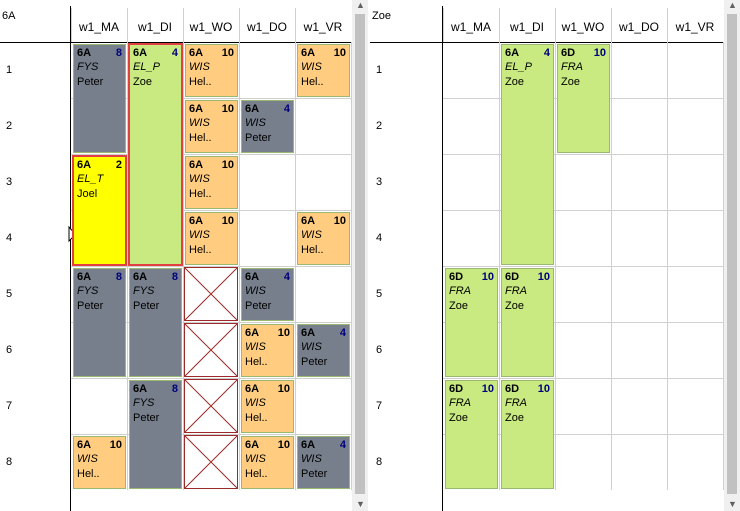 The width and height of the screenshot is (740, 511). I want to click on right-row-divider, so click(583, 266).